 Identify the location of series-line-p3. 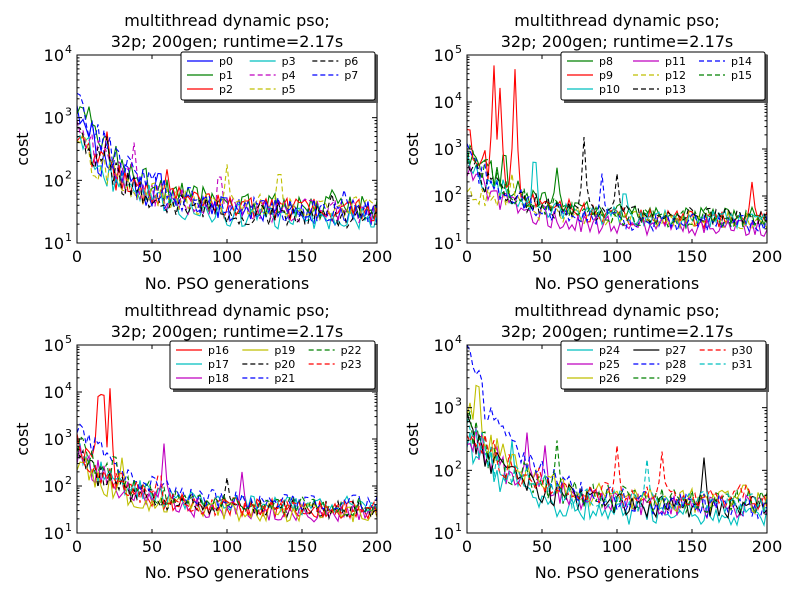
(227, 182).